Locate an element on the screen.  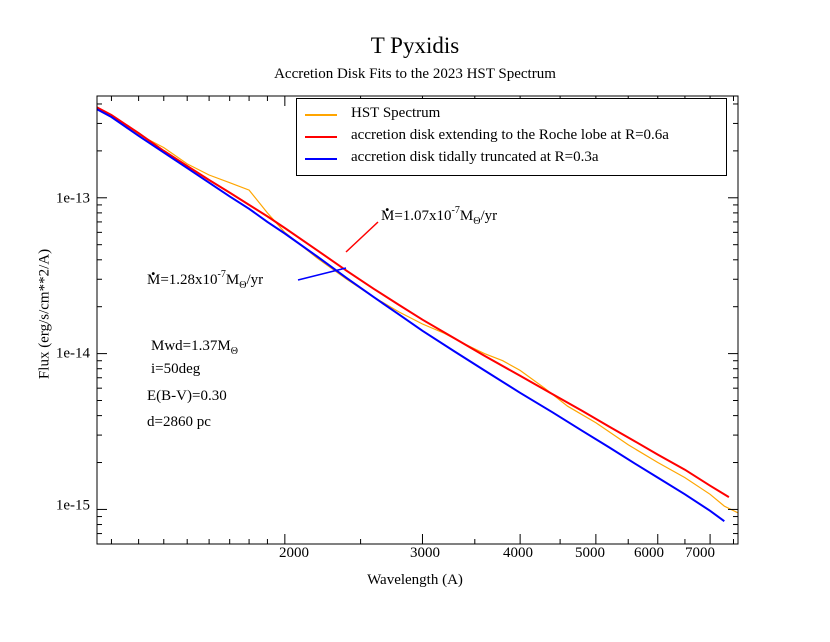
chart-title: T Pyxidis is located at coordinates (415, 45).